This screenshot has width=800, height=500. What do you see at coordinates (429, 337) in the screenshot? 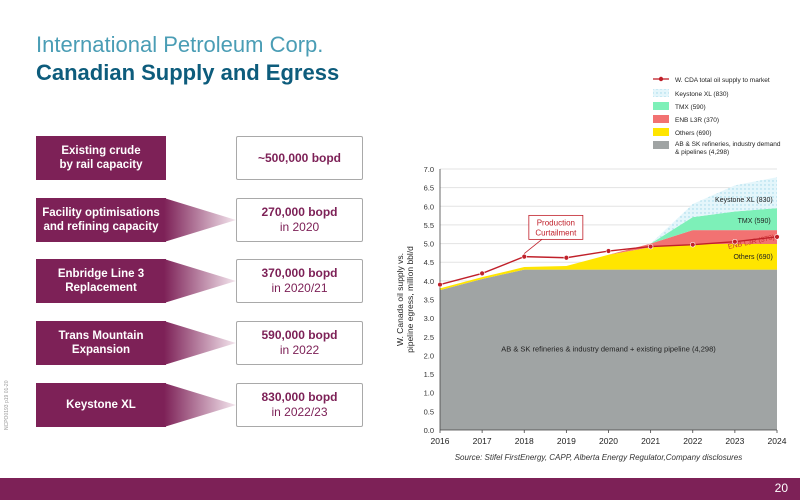
I see `y-tick-label: 2.5` at bounding box center [429, 337].